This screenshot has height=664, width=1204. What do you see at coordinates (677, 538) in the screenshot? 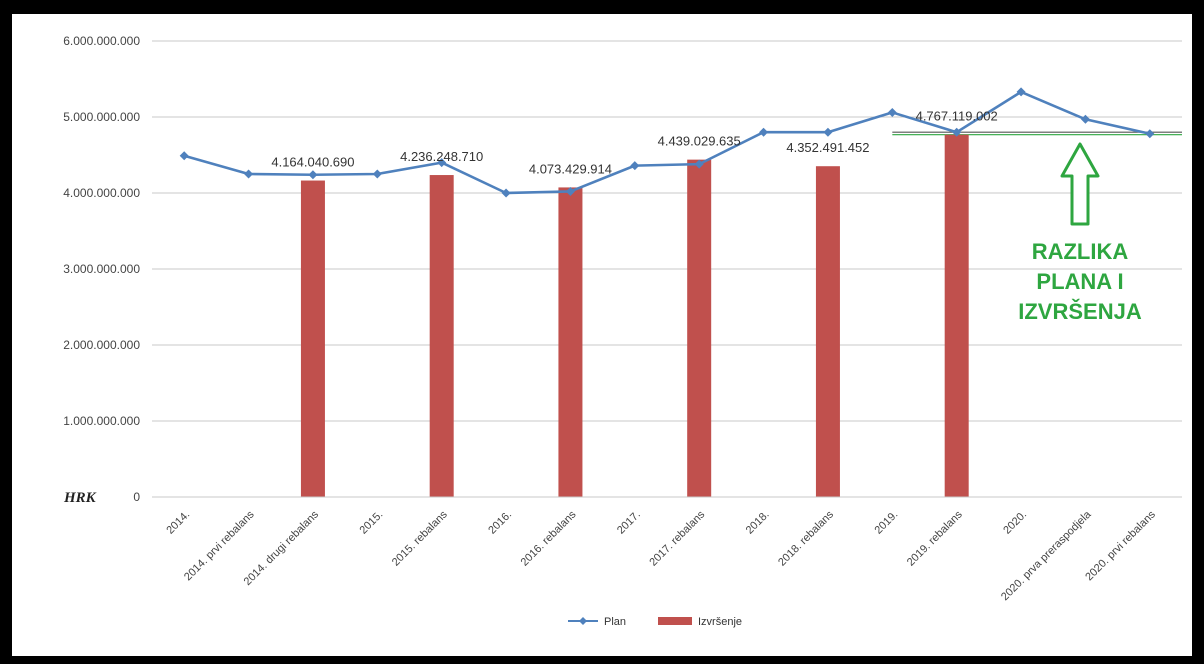
I see `x-tick-label: 2017. rebalans` at bounding box center [677, 538].